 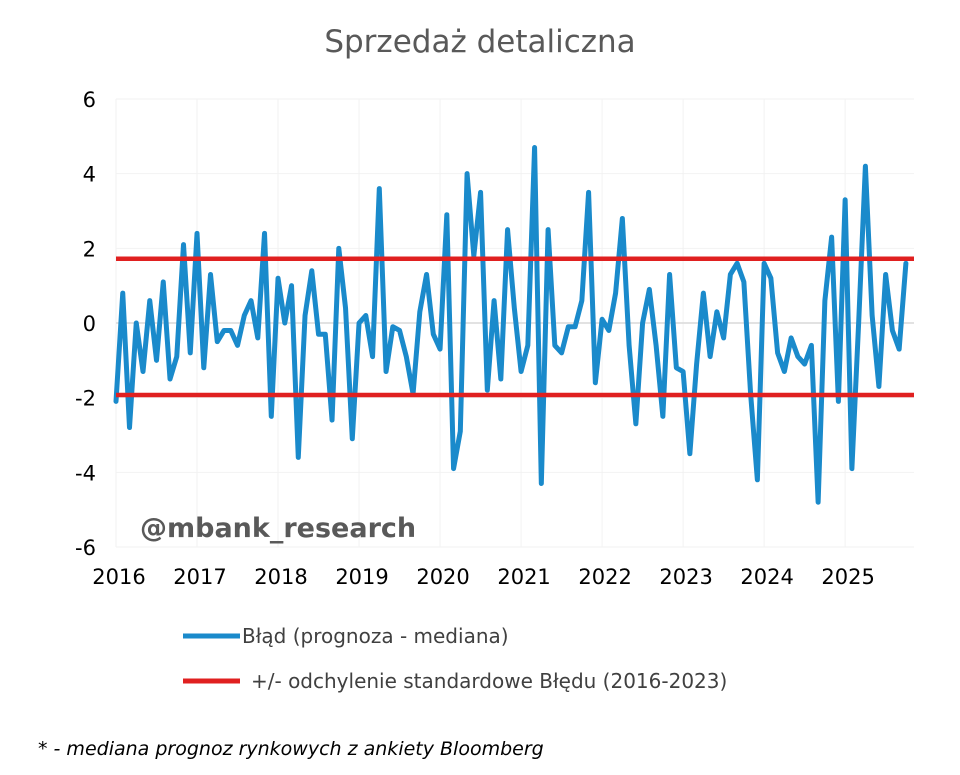 What do you see at coordinates (89, 324) in the screenshot?
I see `y-tick-label: 0` at bounding box center [89, 324].